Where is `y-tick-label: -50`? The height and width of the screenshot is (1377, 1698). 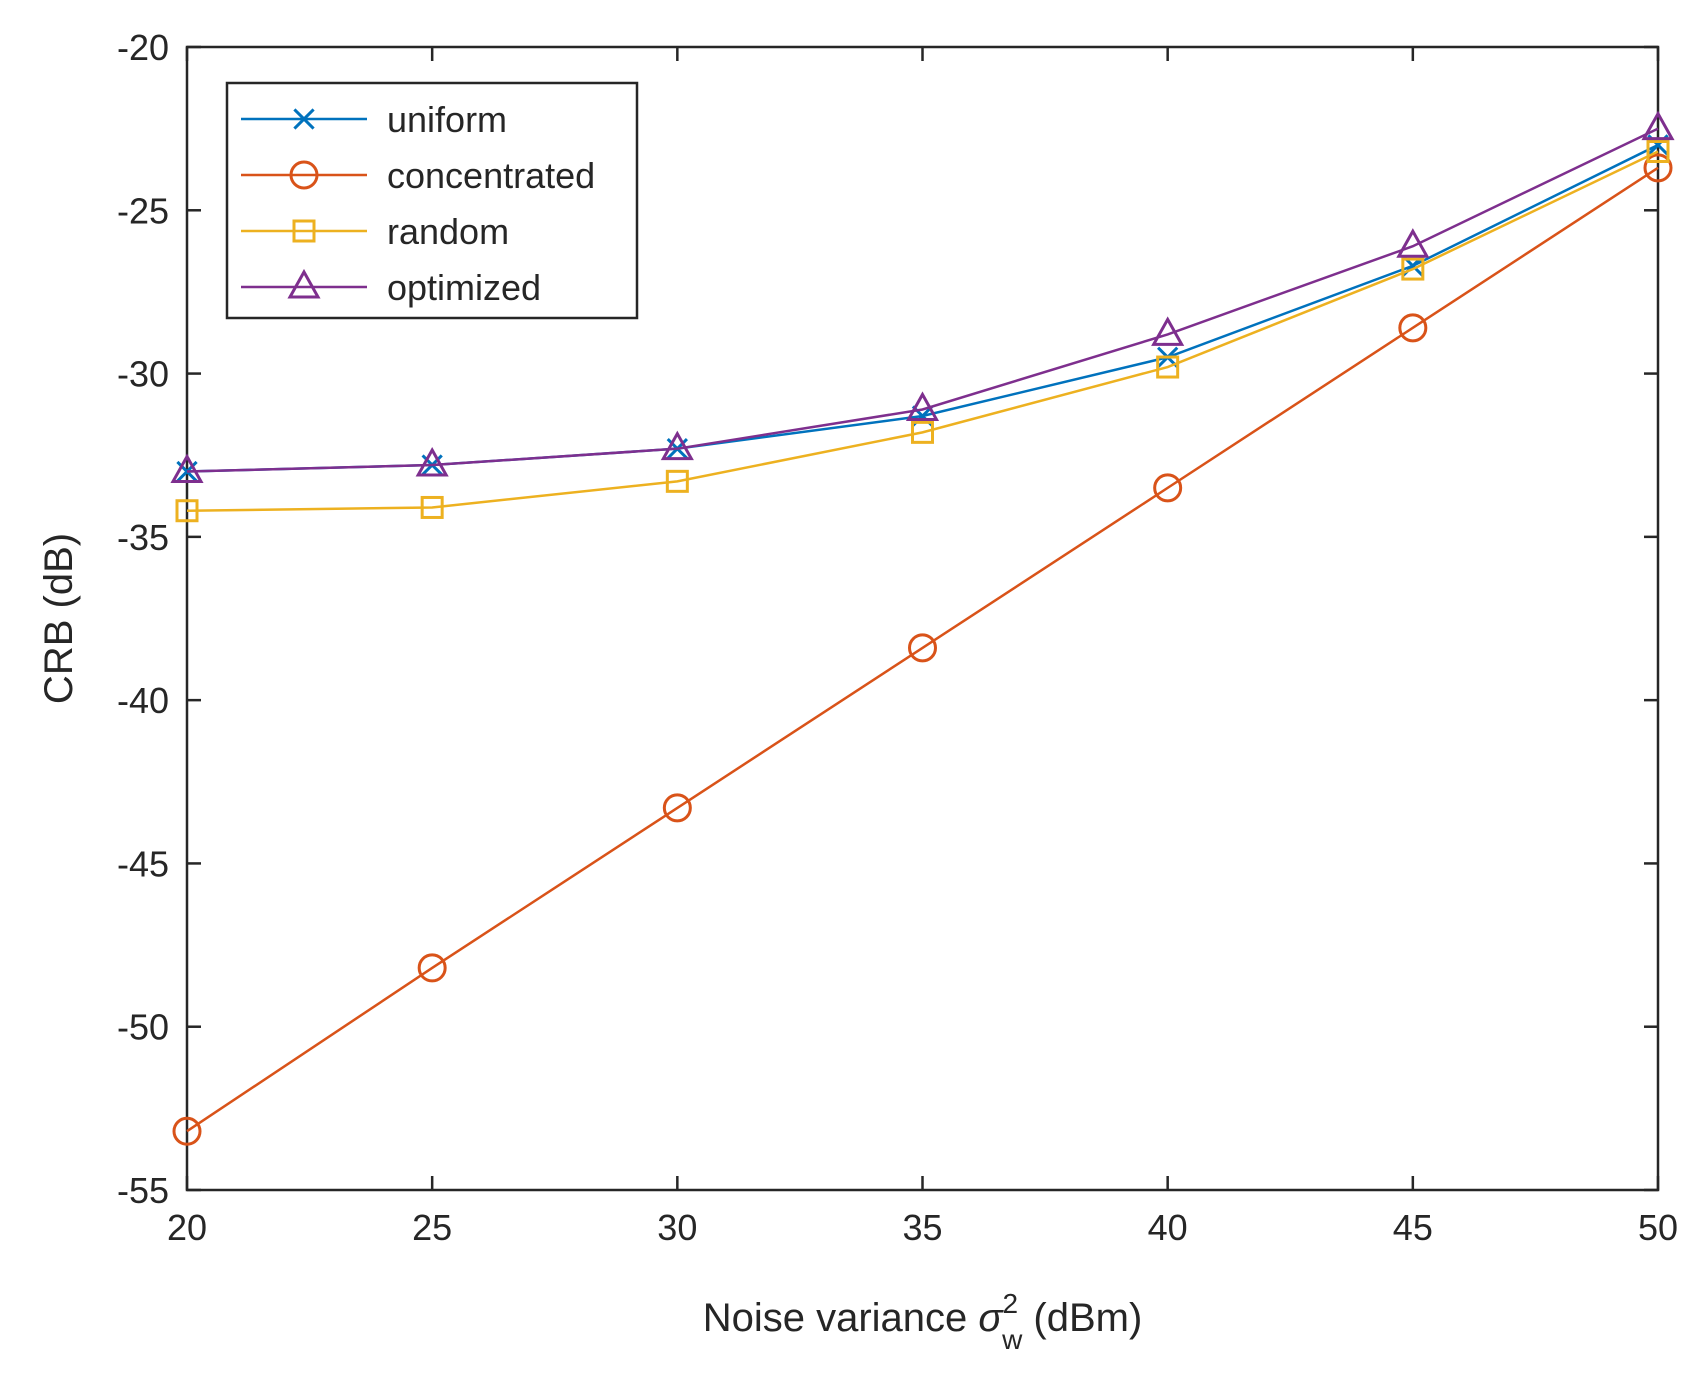 y-tick-label: -50 is located at coordinates (143, 1027).